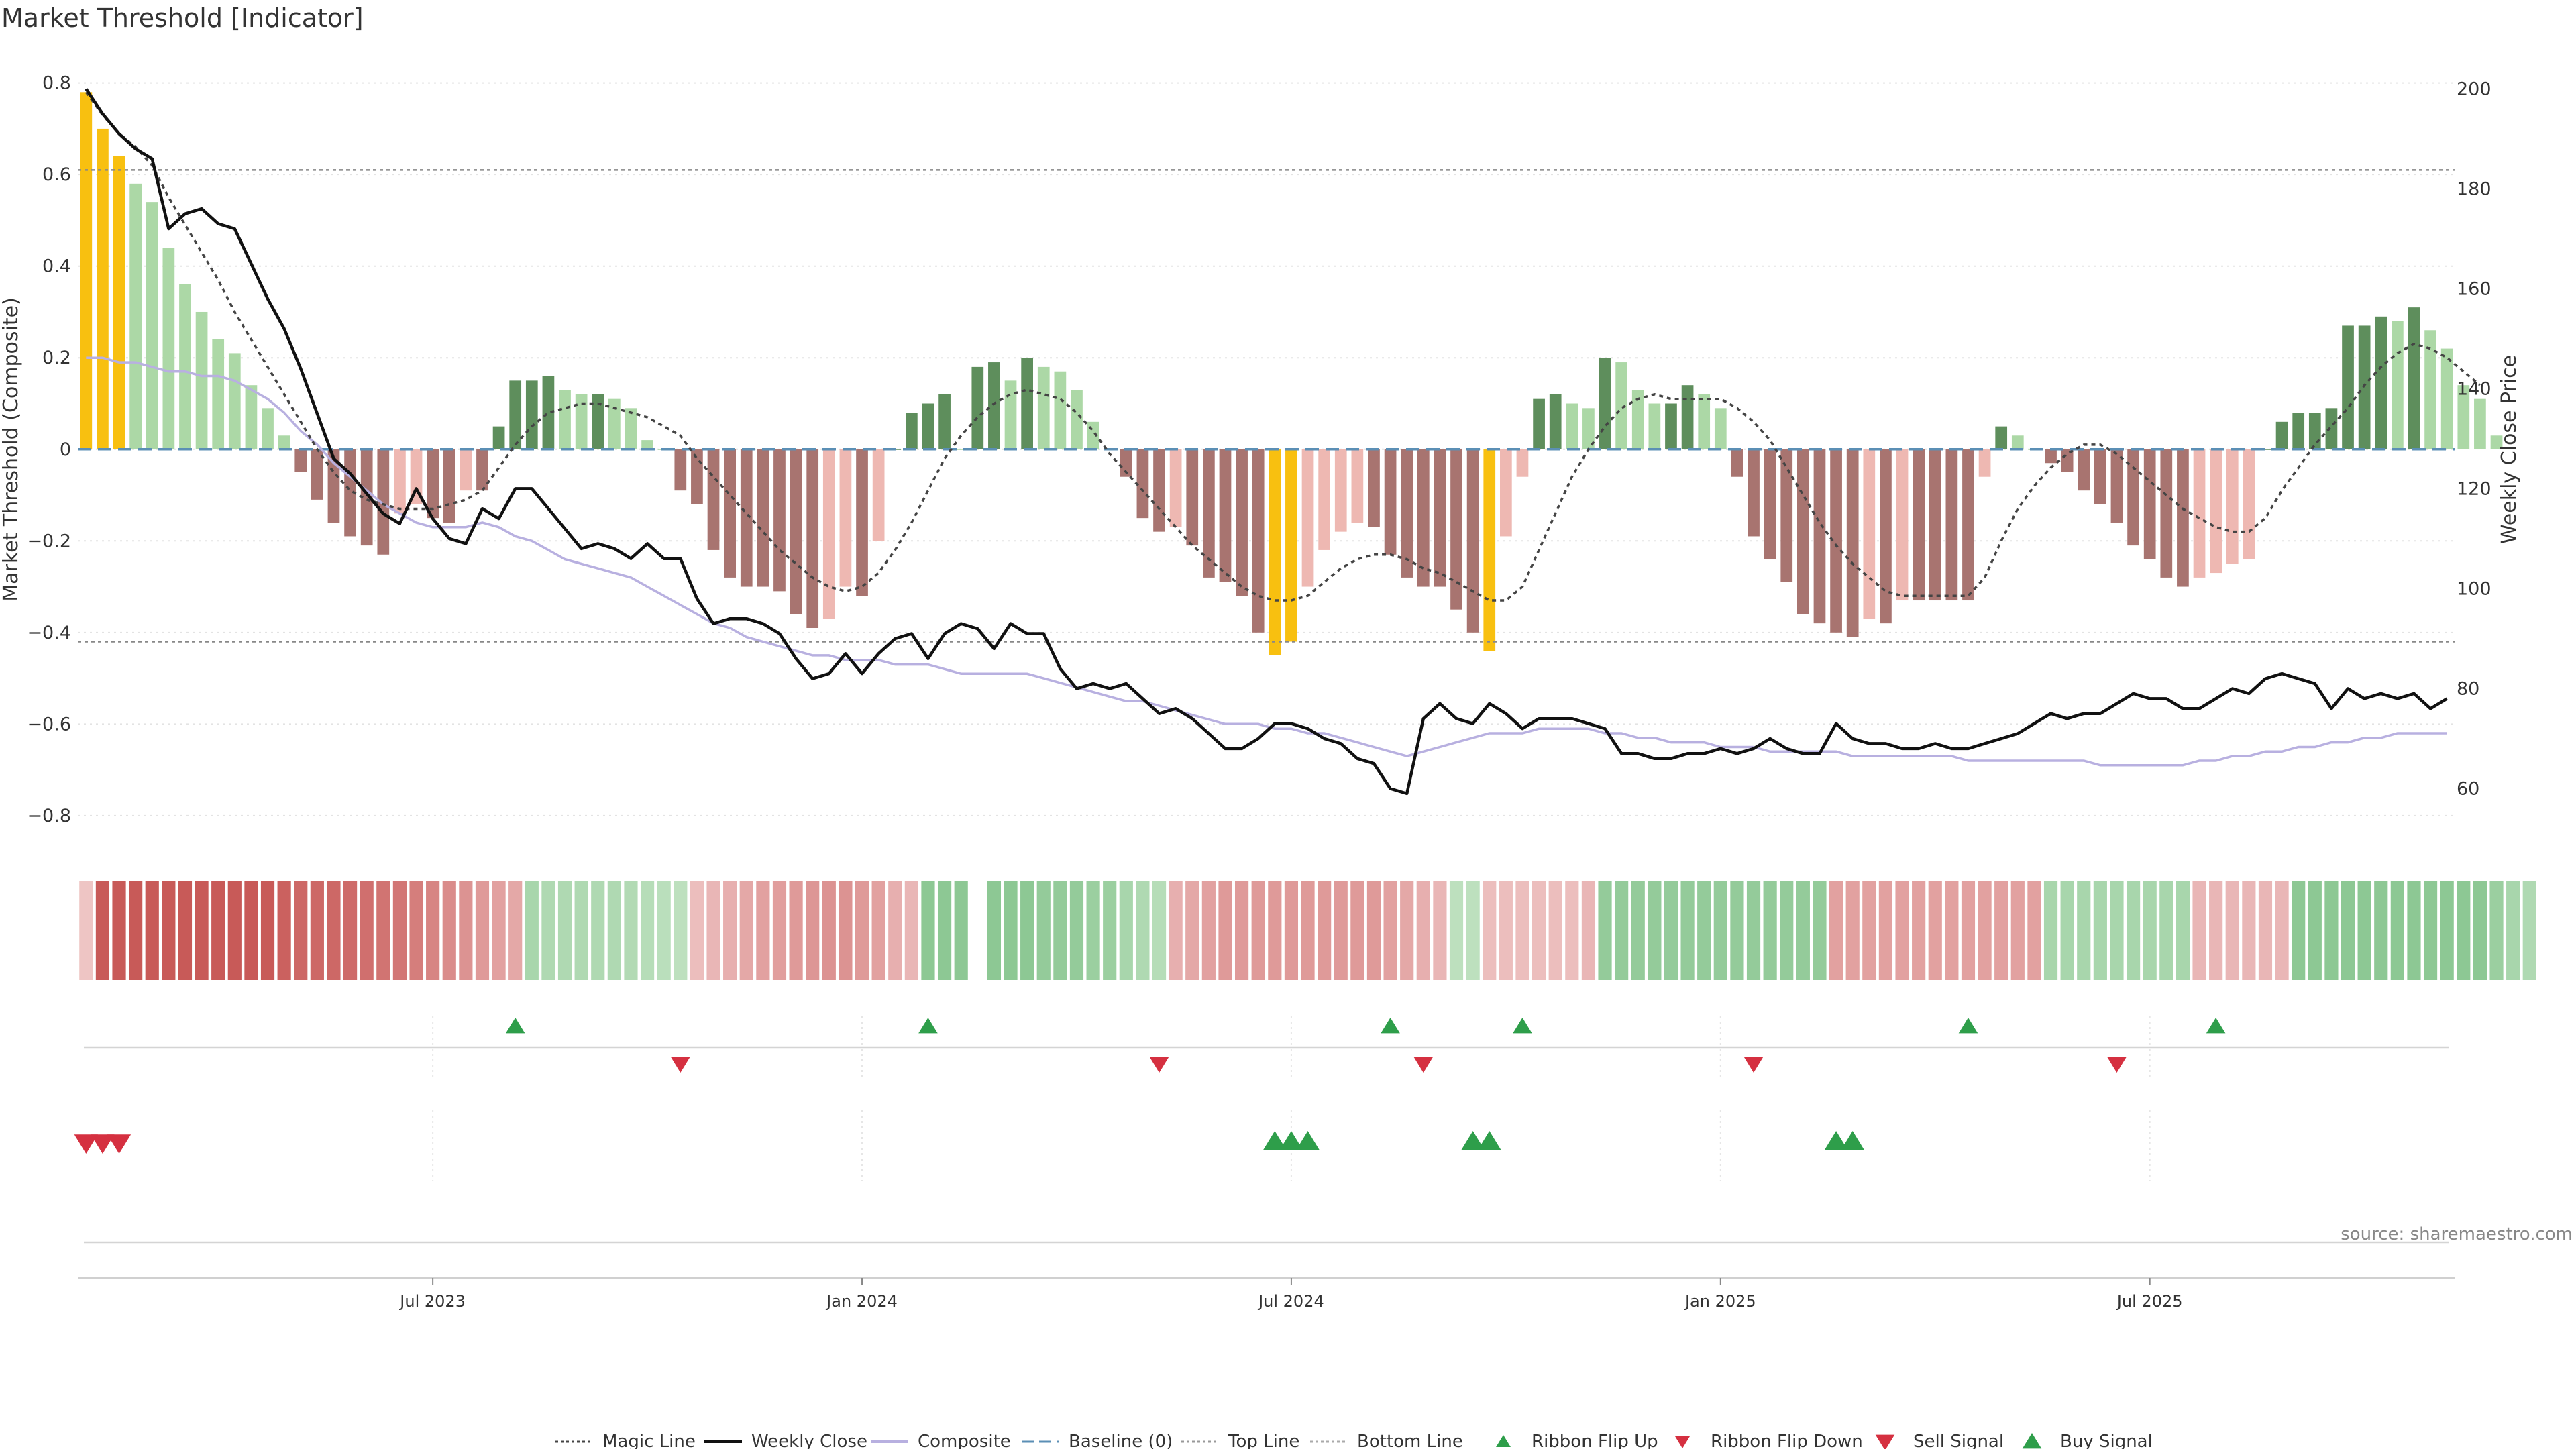 The width and height of the screenshot is (2576, 1449). I want to click on x-tick-label: Jan 2025, so click(1720, 1301).